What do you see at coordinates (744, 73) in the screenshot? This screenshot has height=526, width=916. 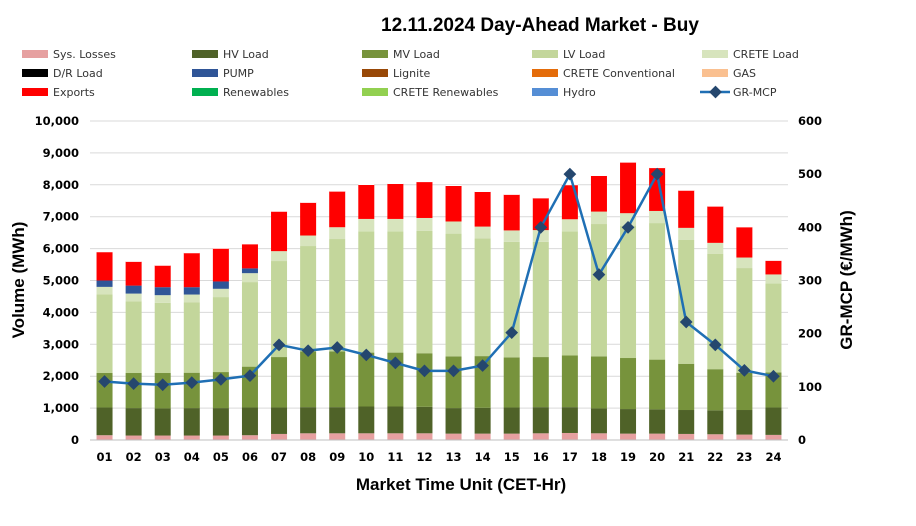 I see `legend-label-gas: GAS` at bounding box center [744, 73].